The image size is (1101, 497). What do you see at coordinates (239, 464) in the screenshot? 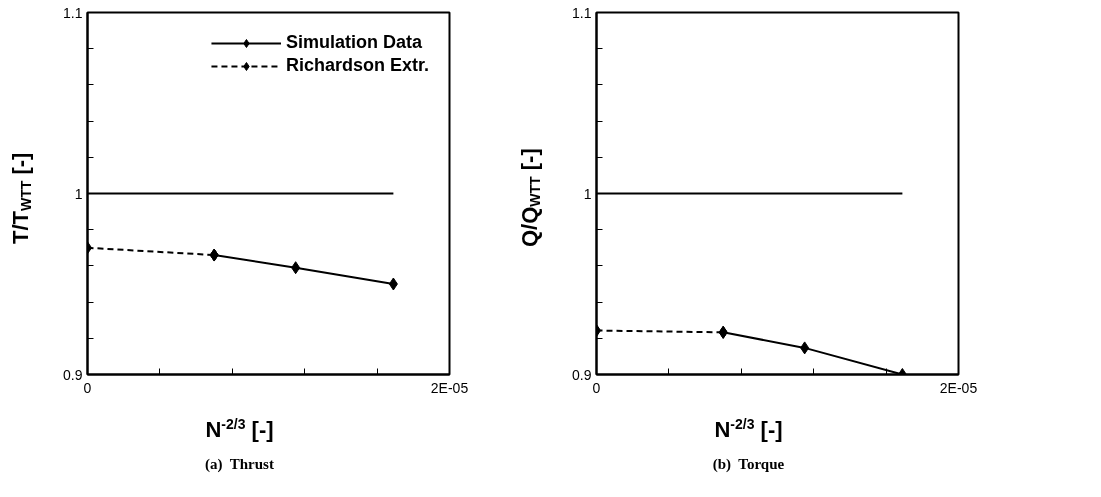
I see `text: (a) Thrust` at bounding box center [239, 464].